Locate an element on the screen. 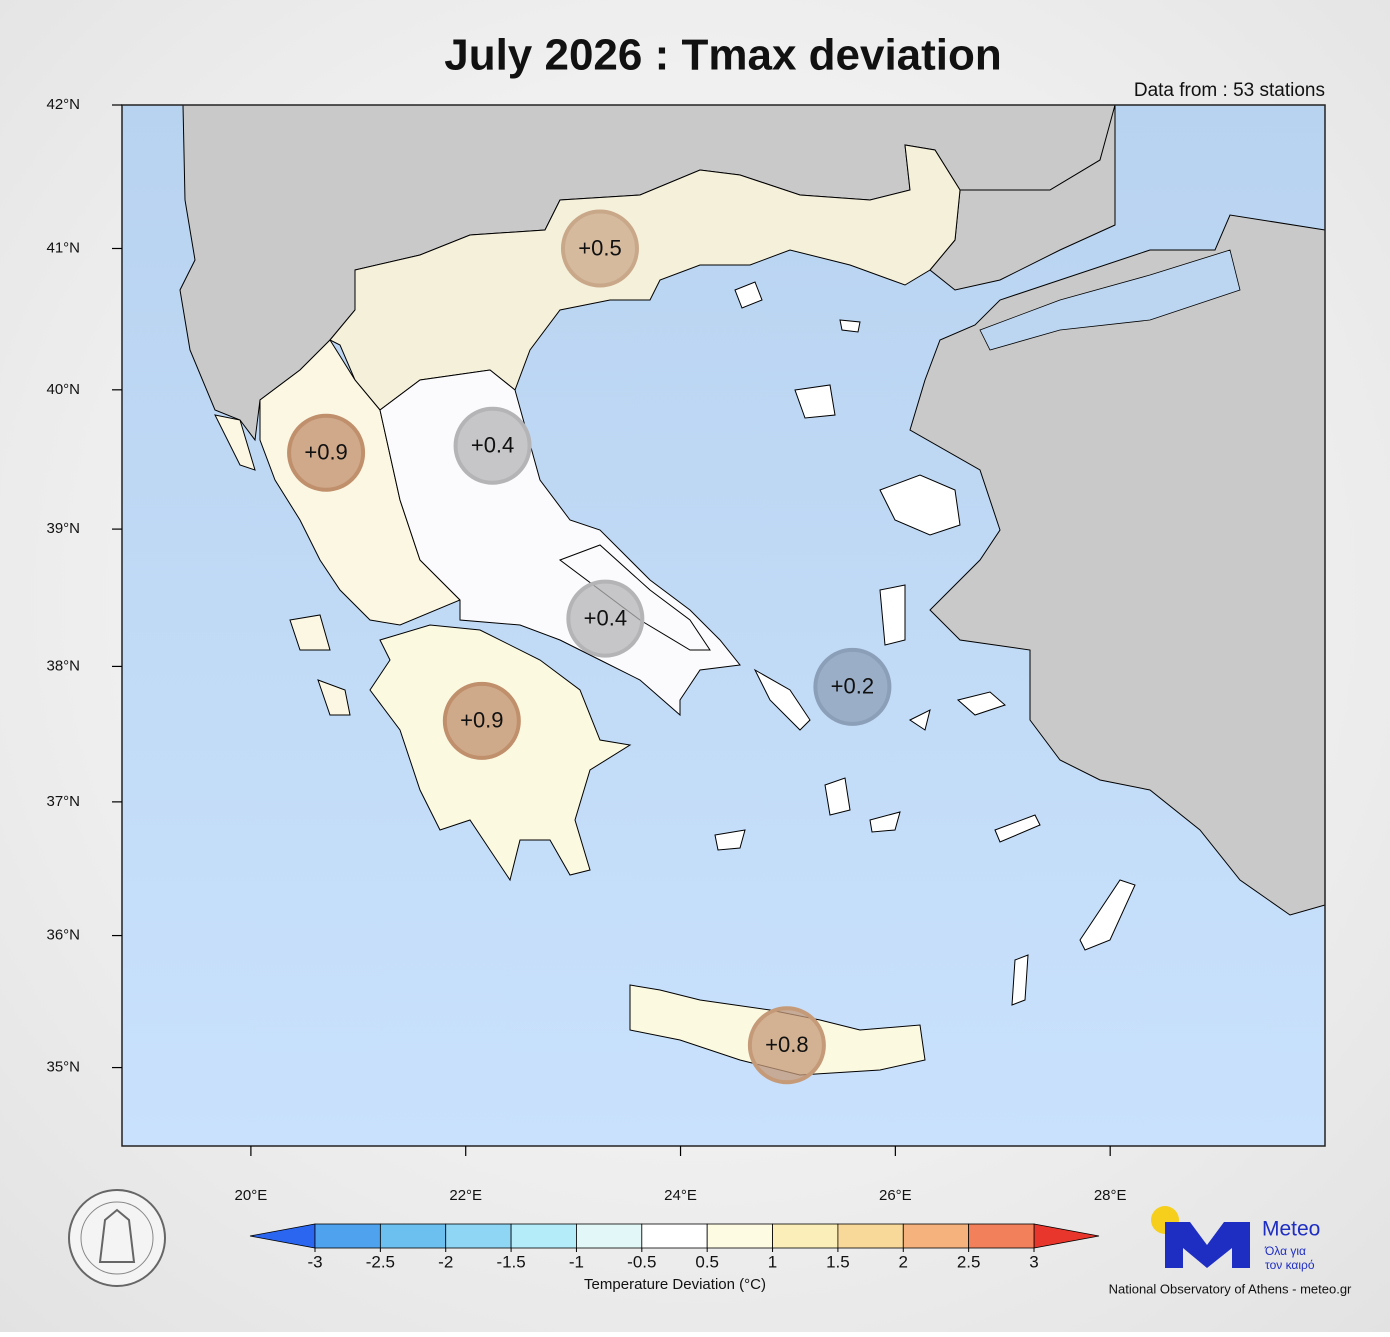  subtitle: Data from : 53 stations is located at coordinates (1229, 90).